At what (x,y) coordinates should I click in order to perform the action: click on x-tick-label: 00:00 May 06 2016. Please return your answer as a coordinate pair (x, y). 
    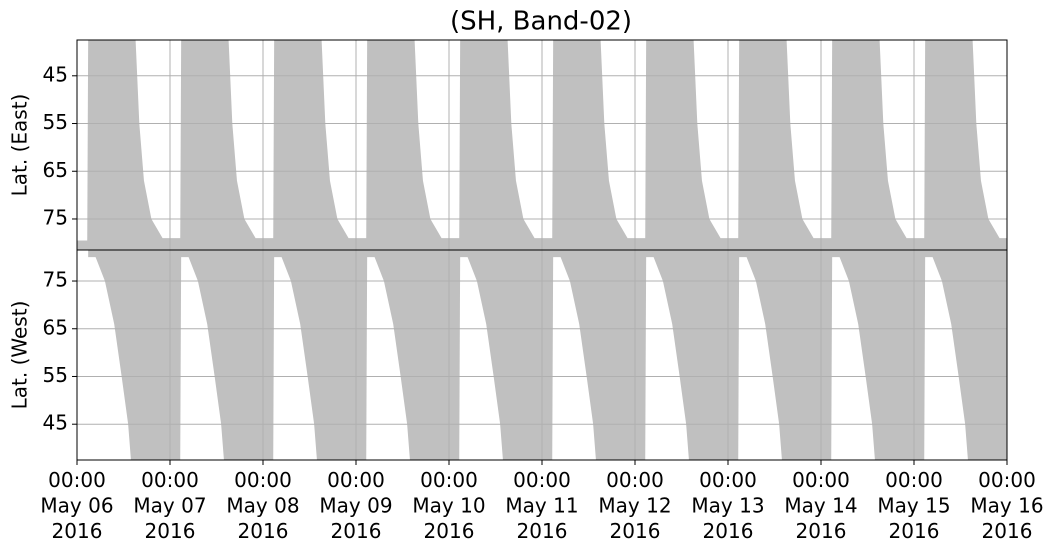
    Looking at the image, I should click on (76, 505).